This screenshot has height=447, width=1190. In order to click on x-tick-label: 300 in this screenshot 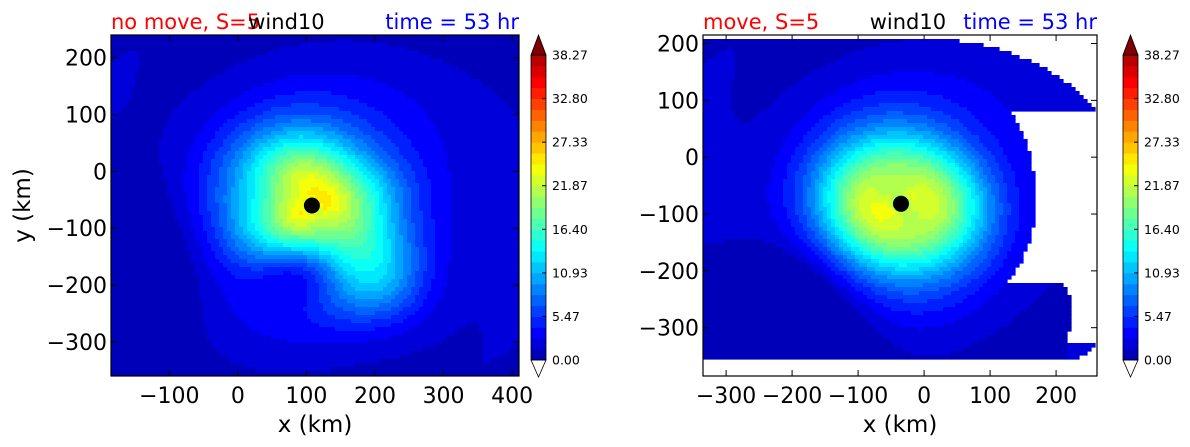, I will do `click(444, 396)`.